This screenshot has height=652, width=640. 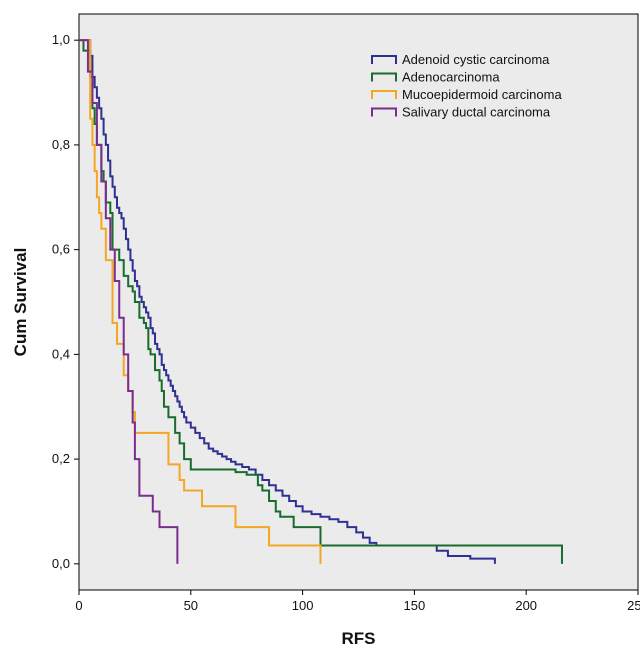 I want to click on legend-label: Mucoepidermoid carcinoma, so click(x=482, y=94).